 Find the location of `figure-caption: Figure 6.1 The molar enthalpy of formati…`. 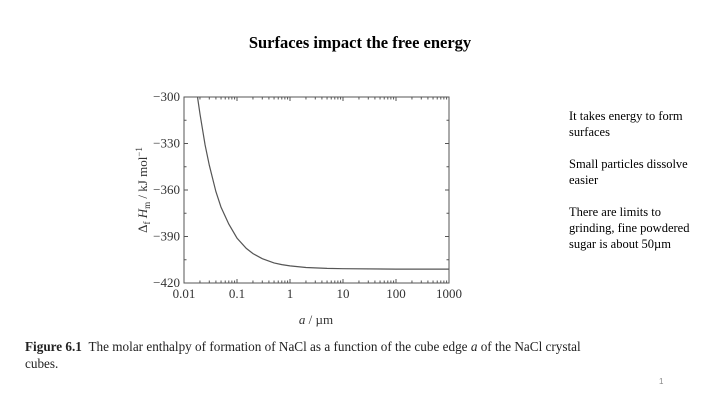

figure-caption: Figure 6.1 The molar enthalpy of formati… is located at coordinates (305, 355).